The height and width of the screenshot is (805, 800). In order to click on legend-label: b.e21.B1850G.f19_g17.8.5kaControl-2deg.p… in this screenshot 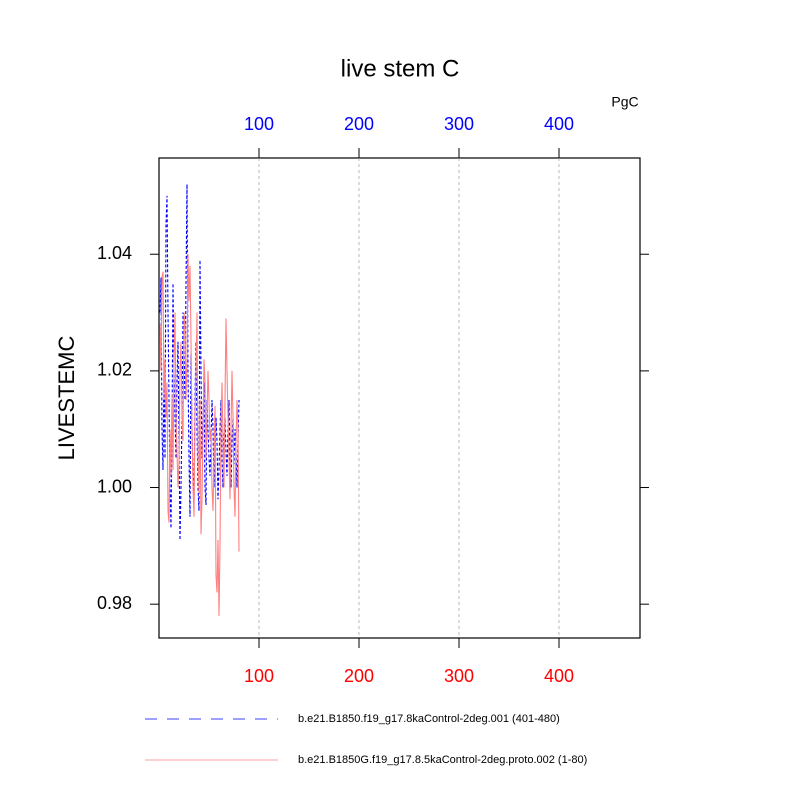, I will do `click(442, 760)`.